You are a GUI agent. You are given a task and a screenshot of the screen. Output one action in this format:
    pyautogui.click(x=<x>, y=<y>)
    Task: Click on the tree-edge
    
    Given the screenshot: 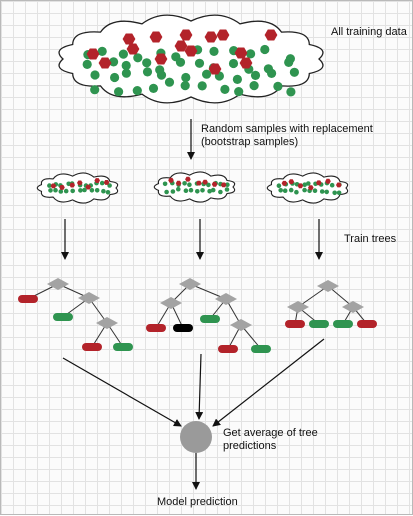 What is the action you would take?
    pyautogui.click(x=313, y=296)
    